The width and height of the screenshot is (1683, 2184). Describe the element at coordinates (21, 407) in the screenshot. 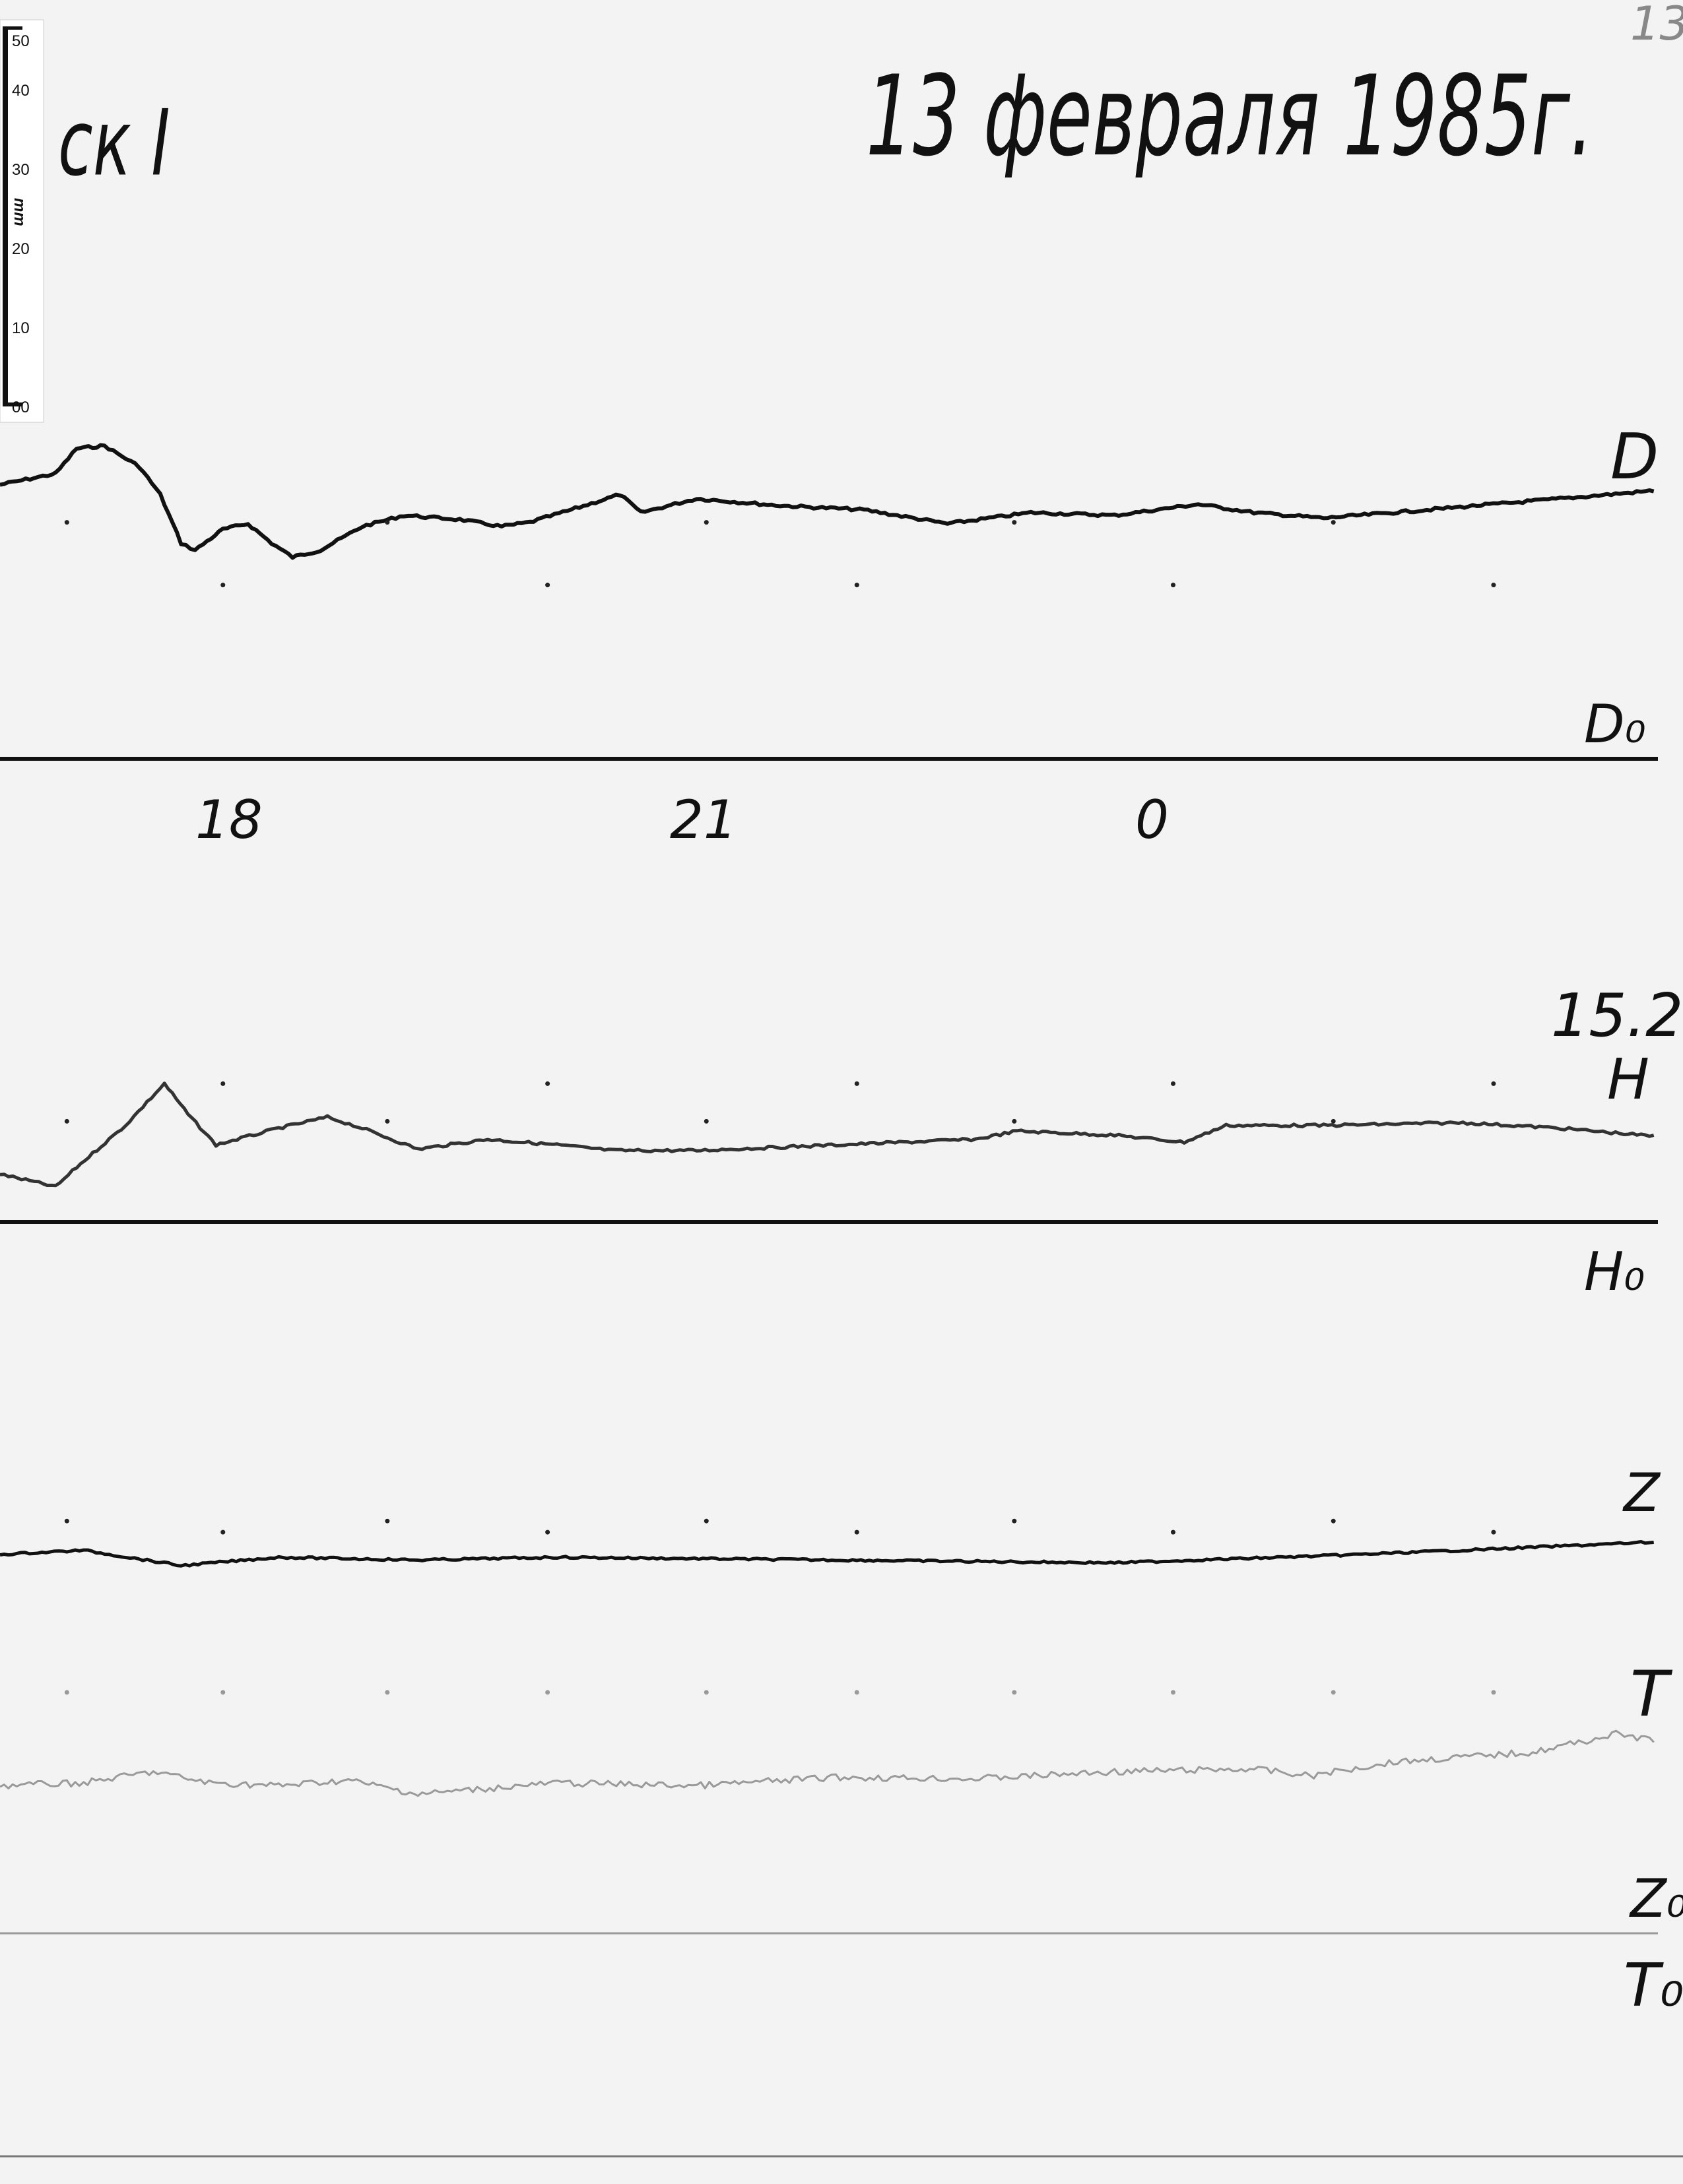

I see `ruler-tick-00: 00` at that location.